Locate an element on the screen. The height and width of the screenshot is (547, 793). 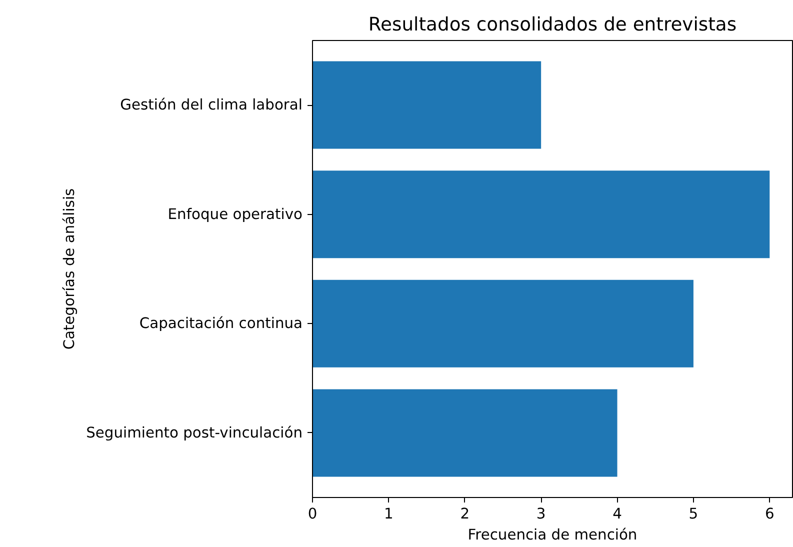
x-tick-label: 1 is located at coordinates (389, 514).